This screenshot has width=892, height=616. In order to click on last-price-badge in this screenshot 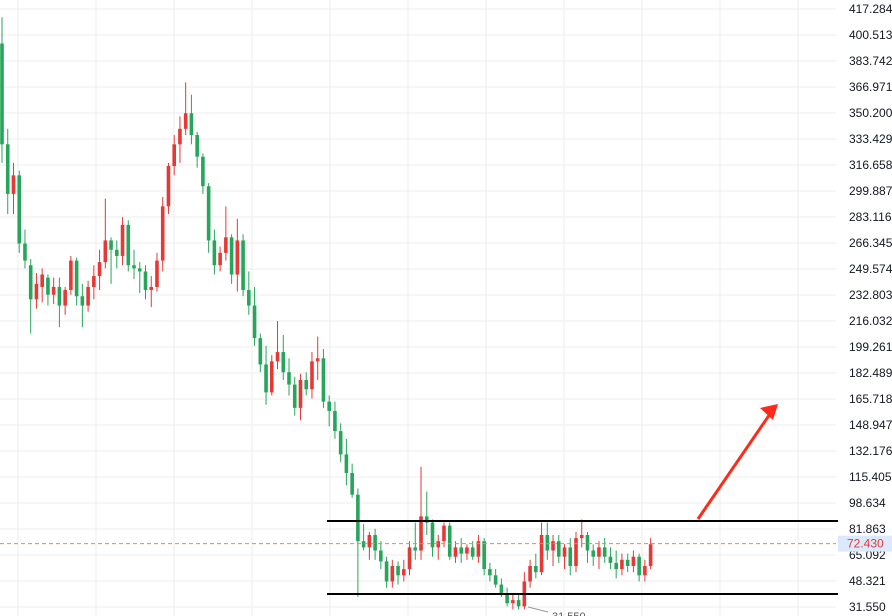, I will do `click(865, 543)`.